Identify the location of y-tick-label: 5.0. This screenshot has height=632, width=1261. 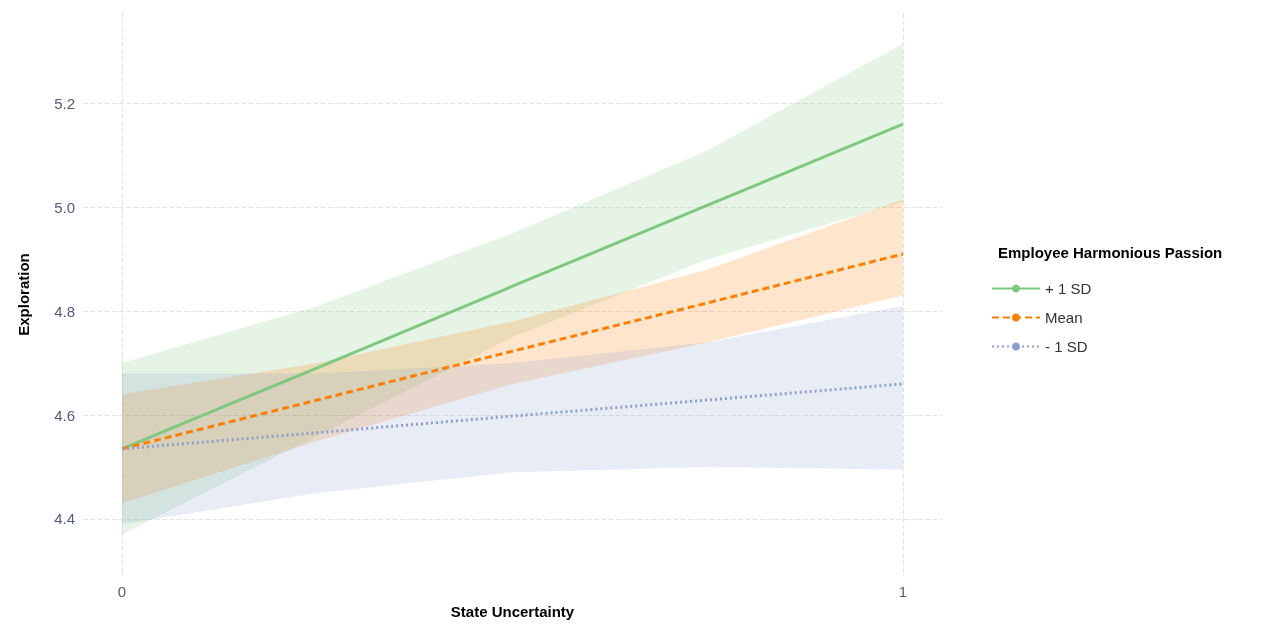
(64, 207).